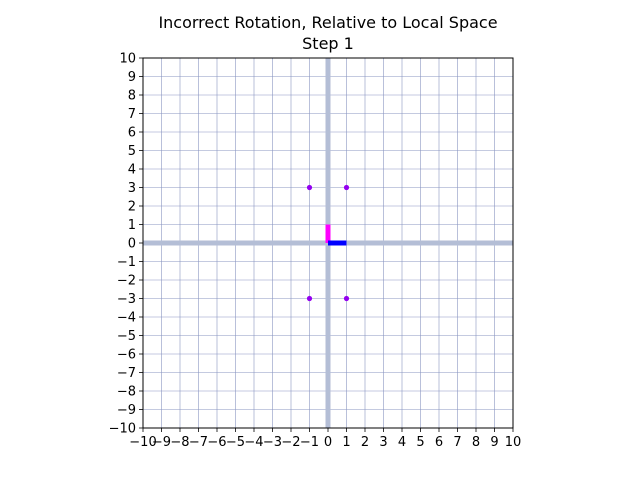  Describe the element at coordinates (126, 410) in the screenshot. I see `y-tick-label: −9` at that location.